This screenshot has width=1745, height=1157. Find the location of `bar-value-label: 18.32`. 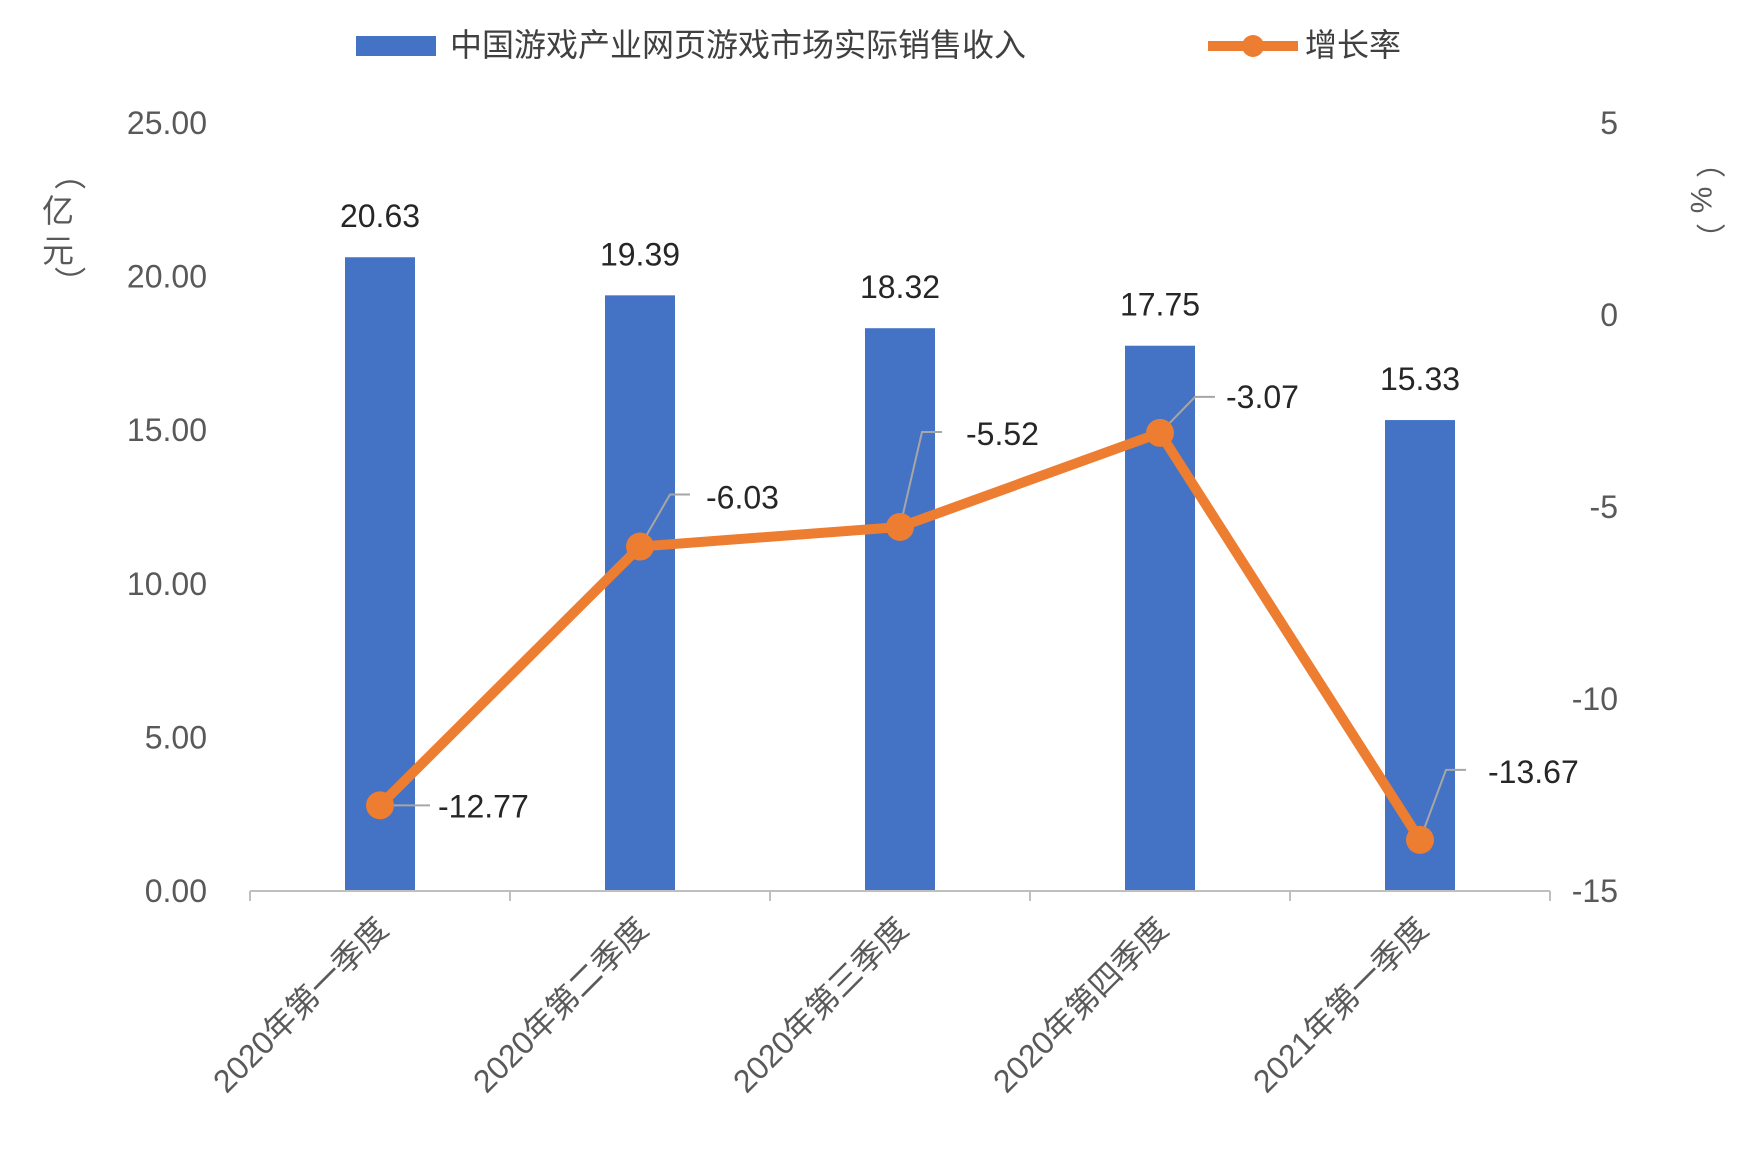

bar-value-label: 18.32 is located at coordinates (900, 287).